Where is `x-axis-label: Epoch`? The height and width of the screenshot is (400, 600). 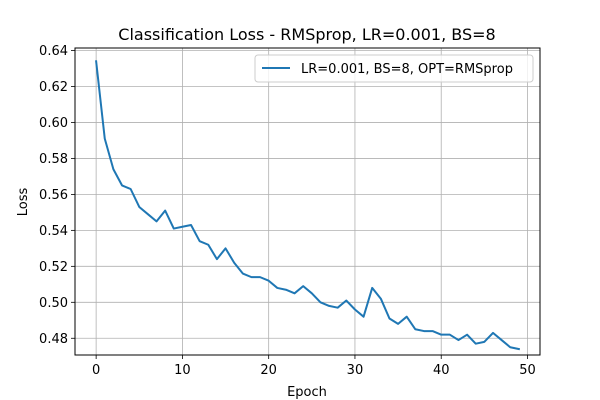 x-axis-label: Epoch is located at coordinates (307, 392).